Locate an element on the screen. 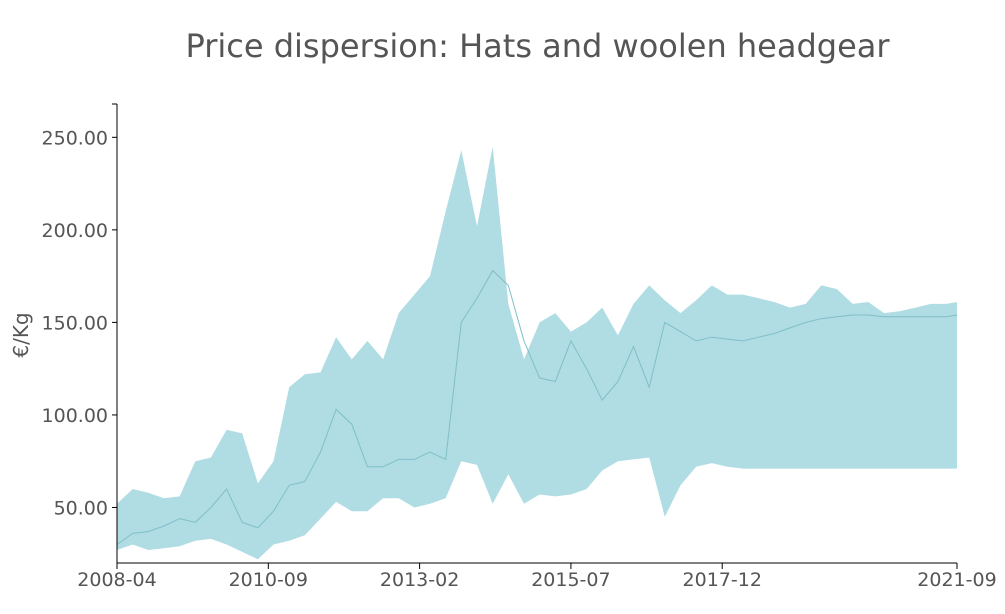  x-tick-label: 2010-09 is located at coordinates (268, 580).